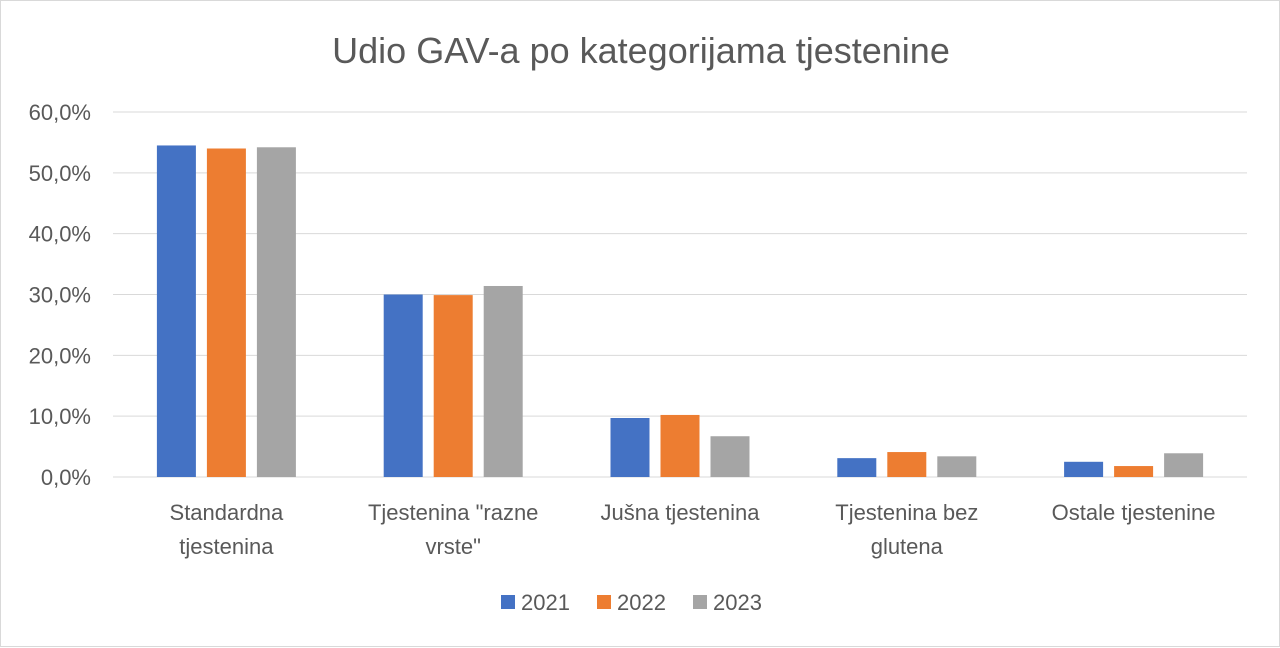 This screenshot has width=1280, height=648. Describe the element at coordinates (641, 50) in the screenshot. I see `chart-title: Udio GAV-a po kategorijama tjestenine` at that location.